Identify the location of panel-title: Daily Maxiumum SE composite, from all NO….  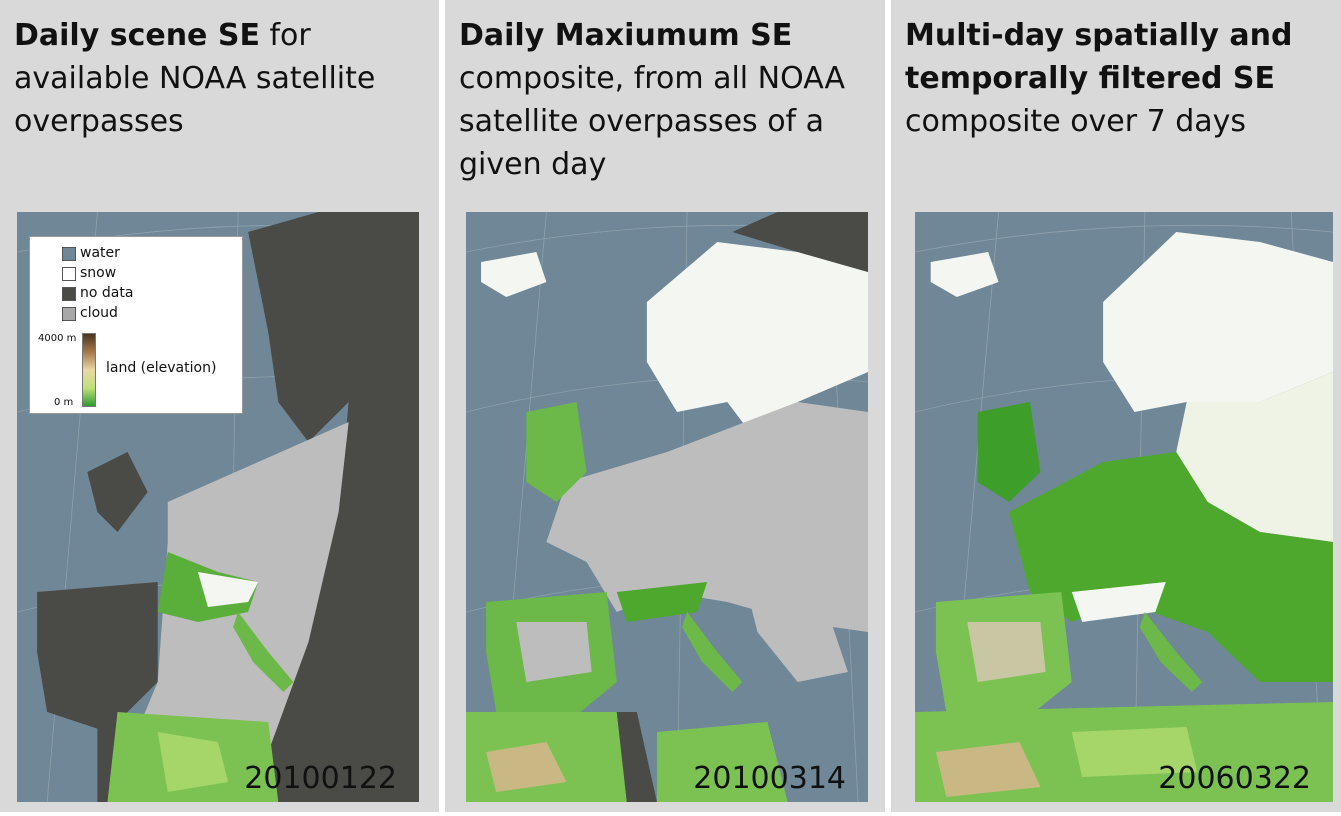
(652, 100).